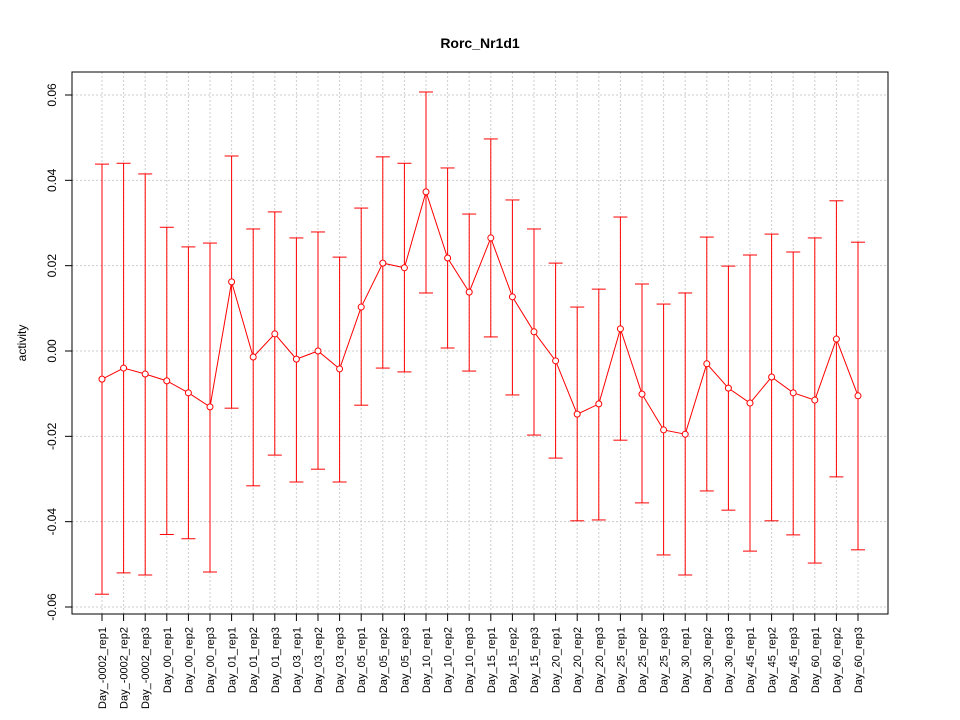 The height and width of the screenshot is (720, 960). I want to click on x-tick-label: Day_15_rep1, so click(492, 660).